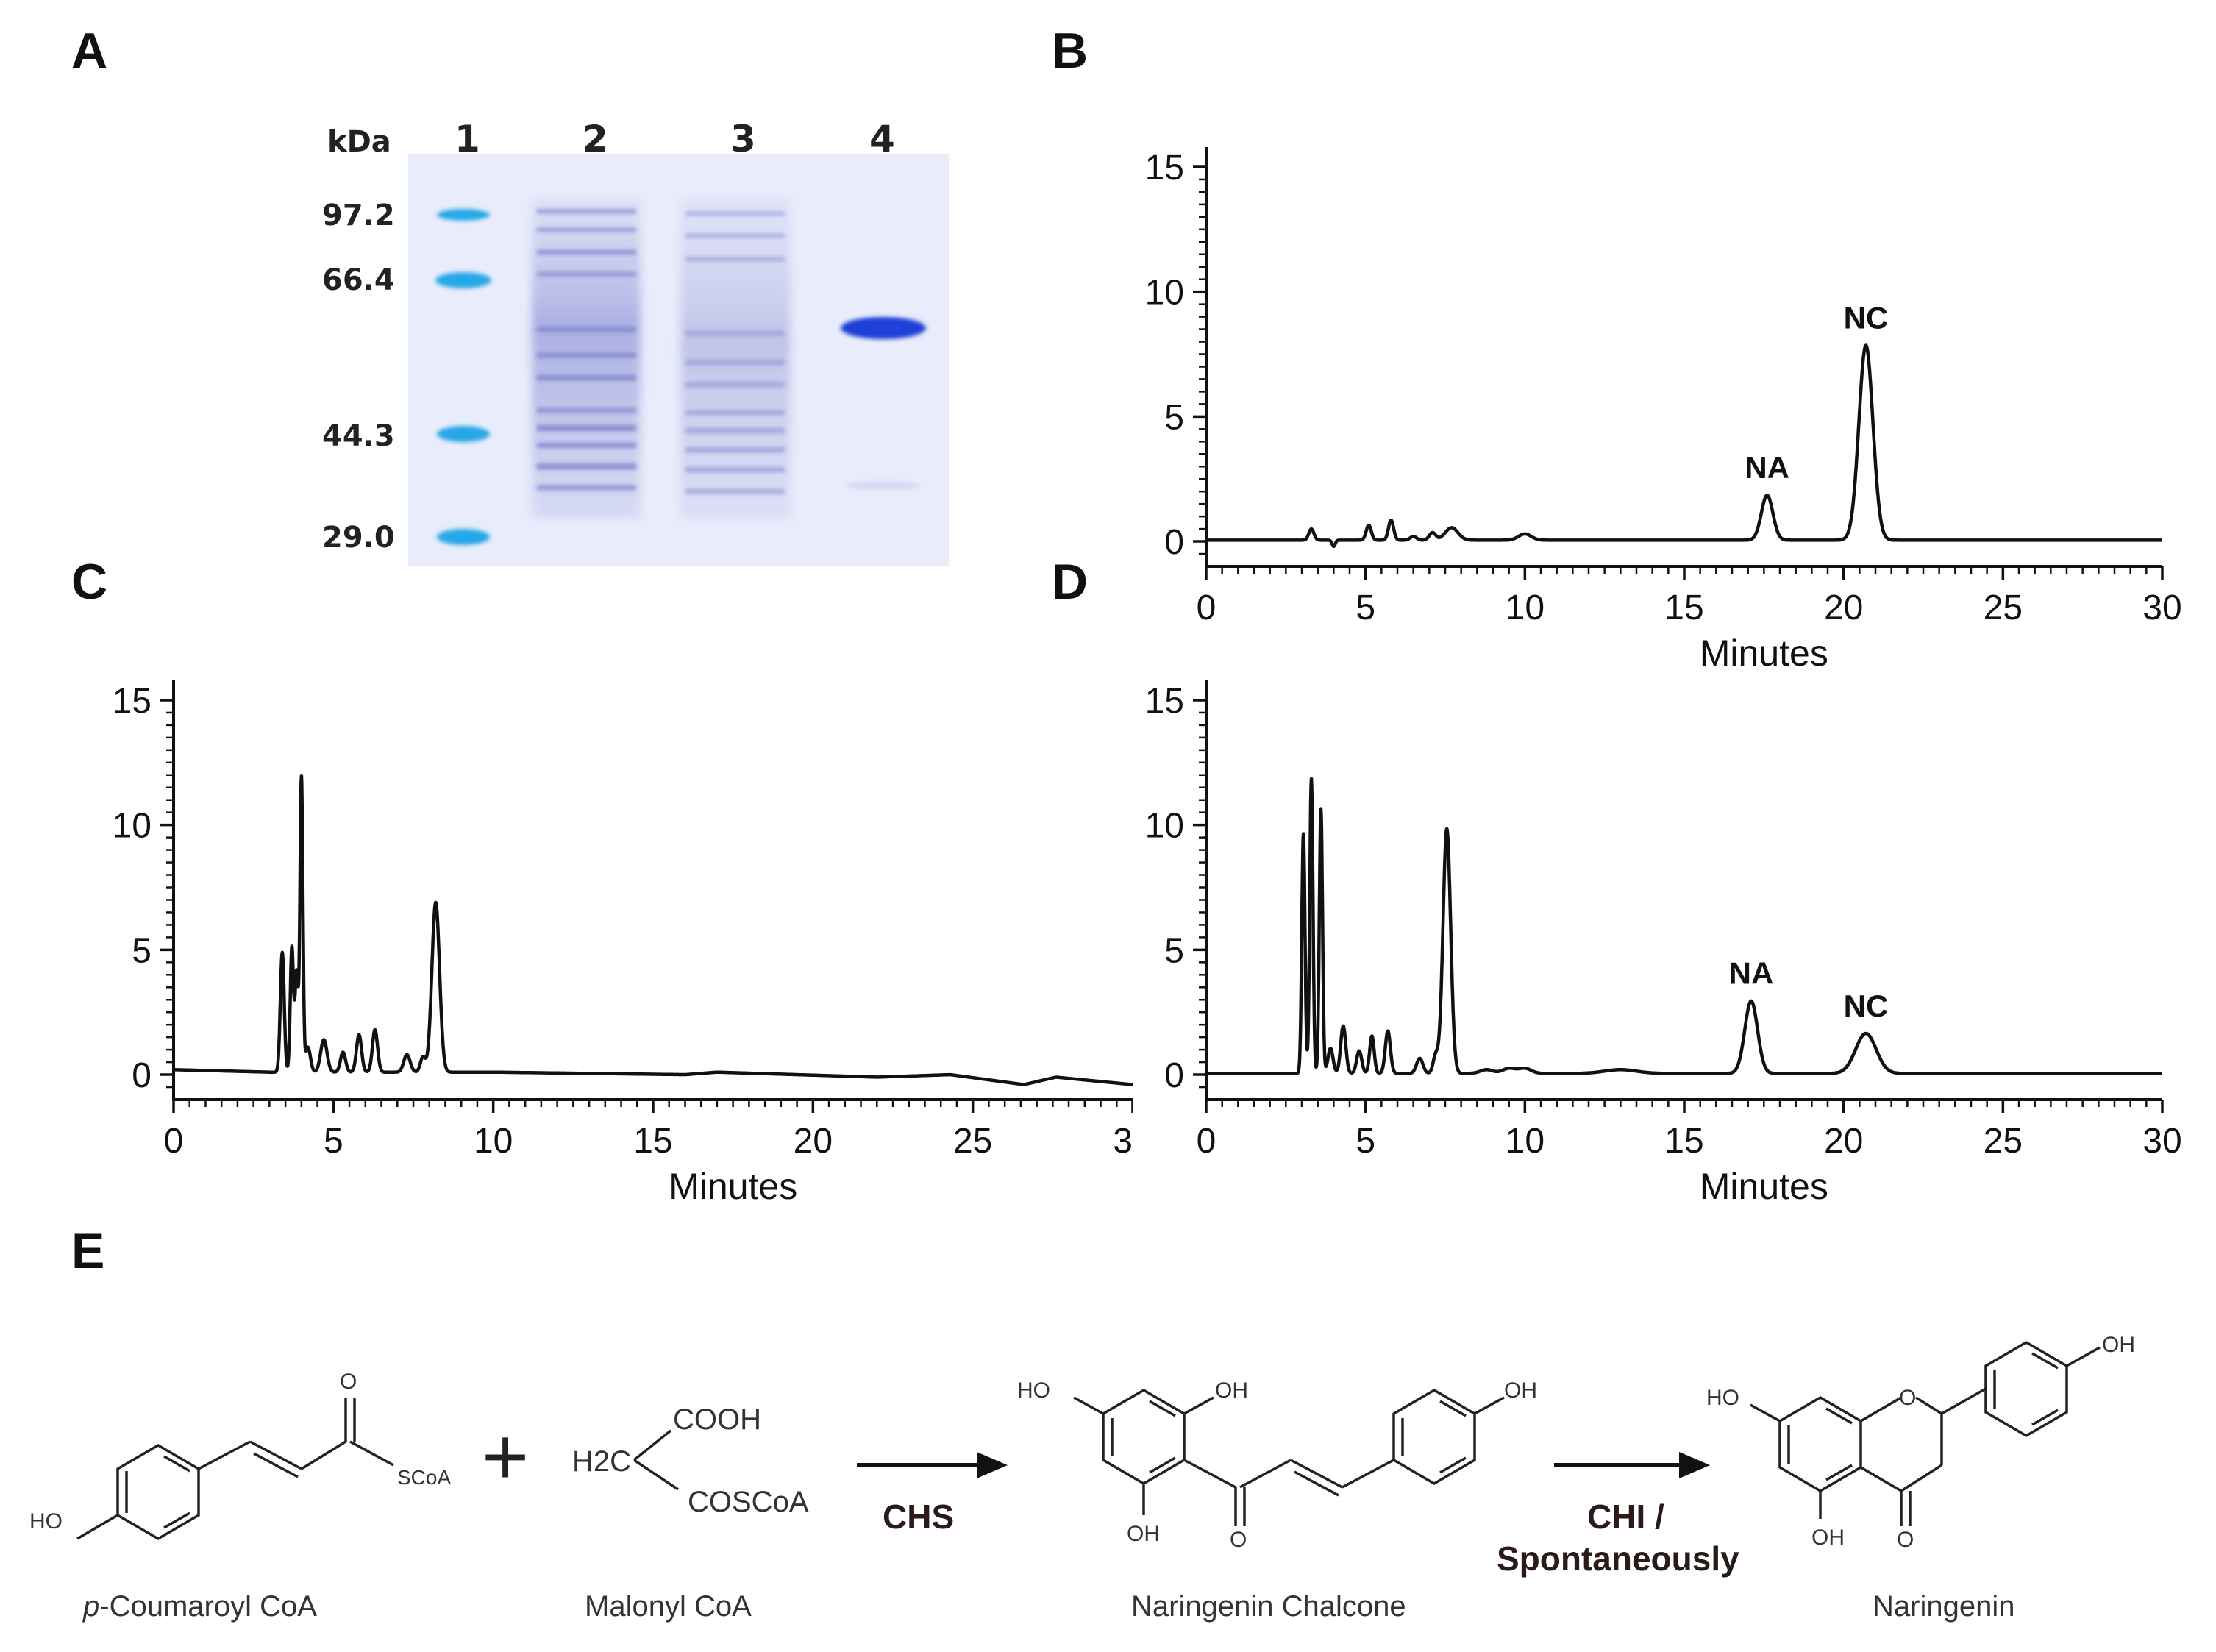  I want to click on panel-label-d: D, so click(1070, 582).